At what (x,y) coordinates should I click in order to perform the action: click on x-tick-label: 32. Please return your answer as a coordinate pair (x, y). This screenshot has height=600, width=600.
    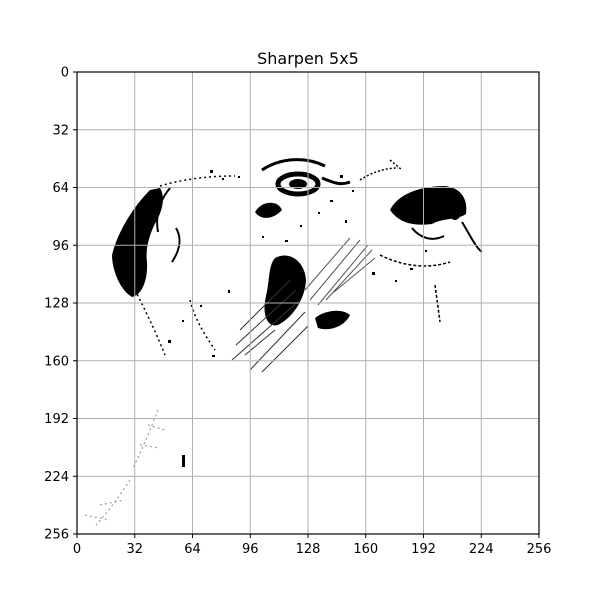
    Looking at the image, I should click on (134, 549).